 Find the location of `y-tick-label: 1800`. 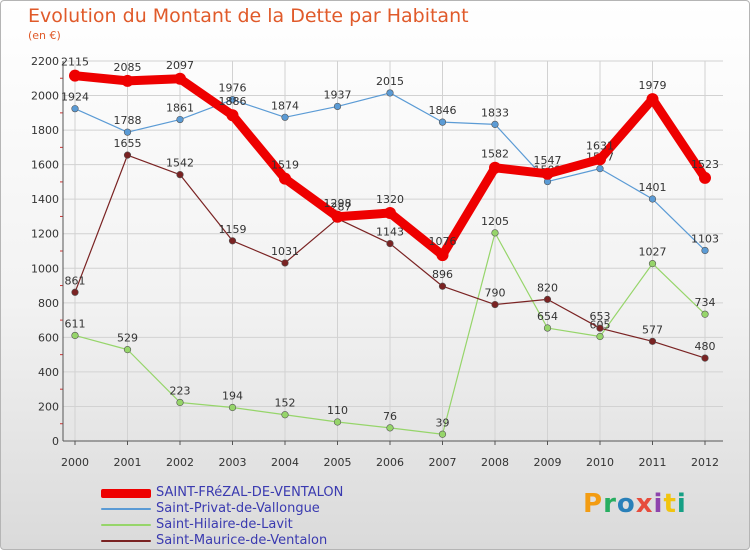

y-tick-label: 1800 is located at coordinates (45, 130).